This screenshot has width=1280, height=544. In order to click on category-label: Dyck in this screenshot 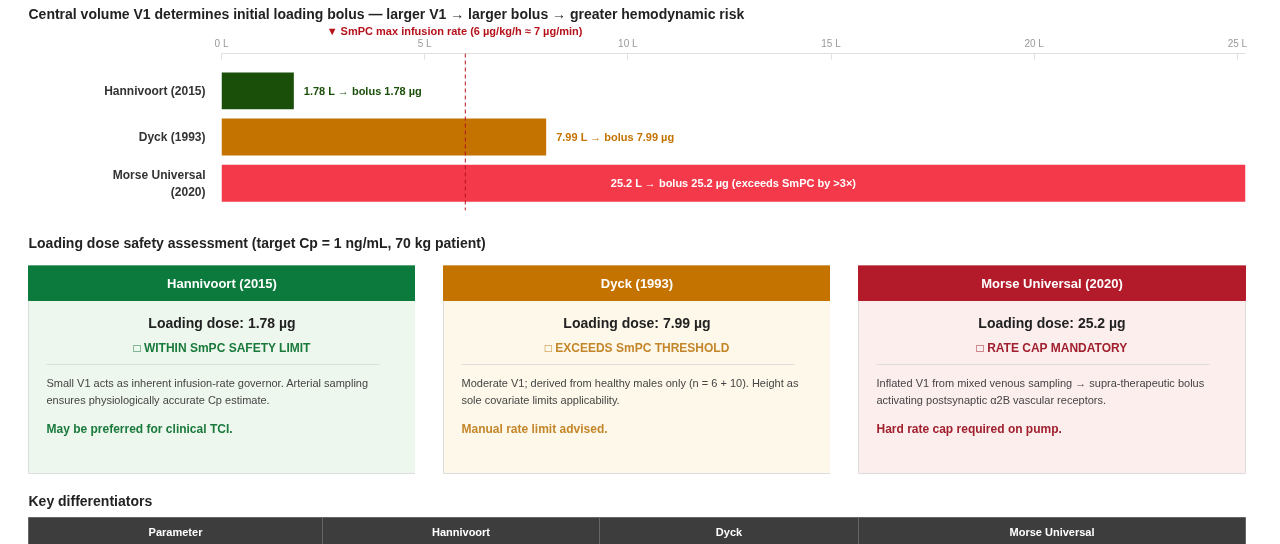, I will do `click(729, 531)`.